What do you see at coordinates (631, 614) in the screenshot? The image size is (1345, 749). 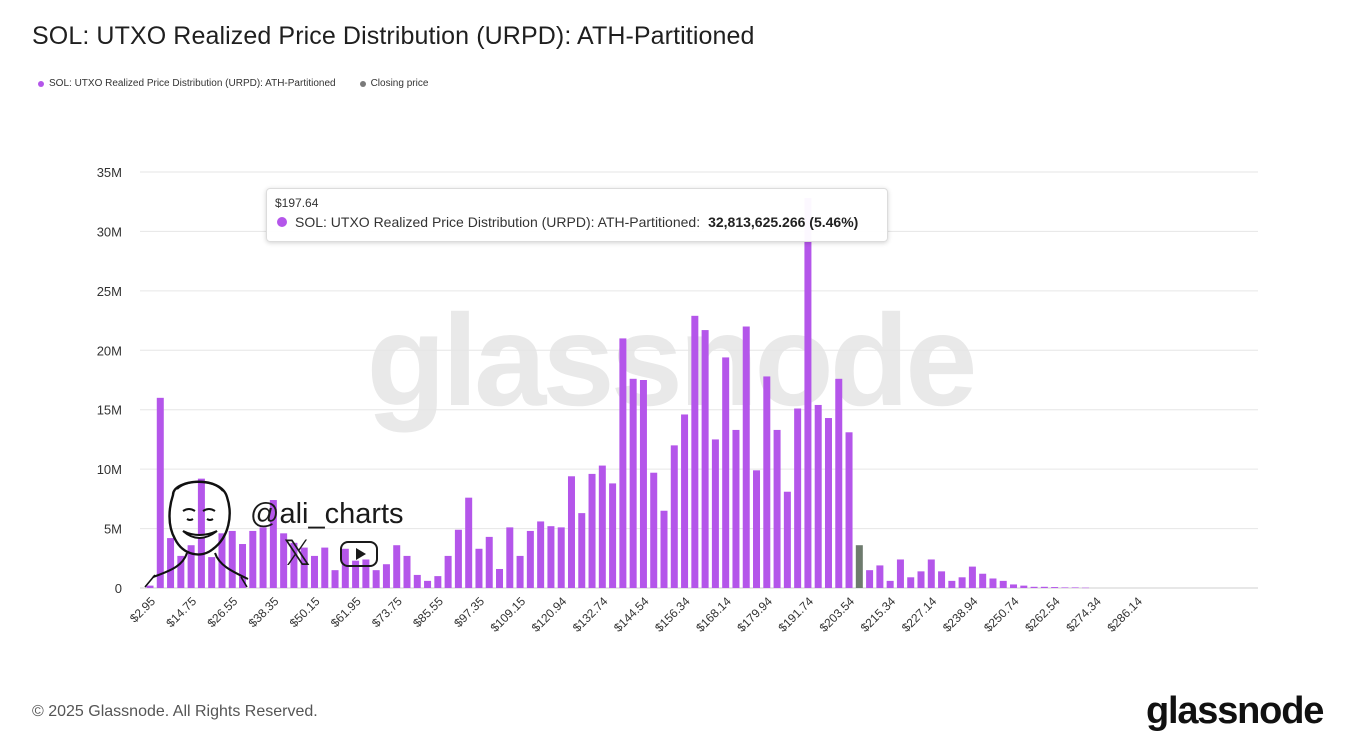 I see `x-tick-label: $144.54` at bounding box center [631, 614].